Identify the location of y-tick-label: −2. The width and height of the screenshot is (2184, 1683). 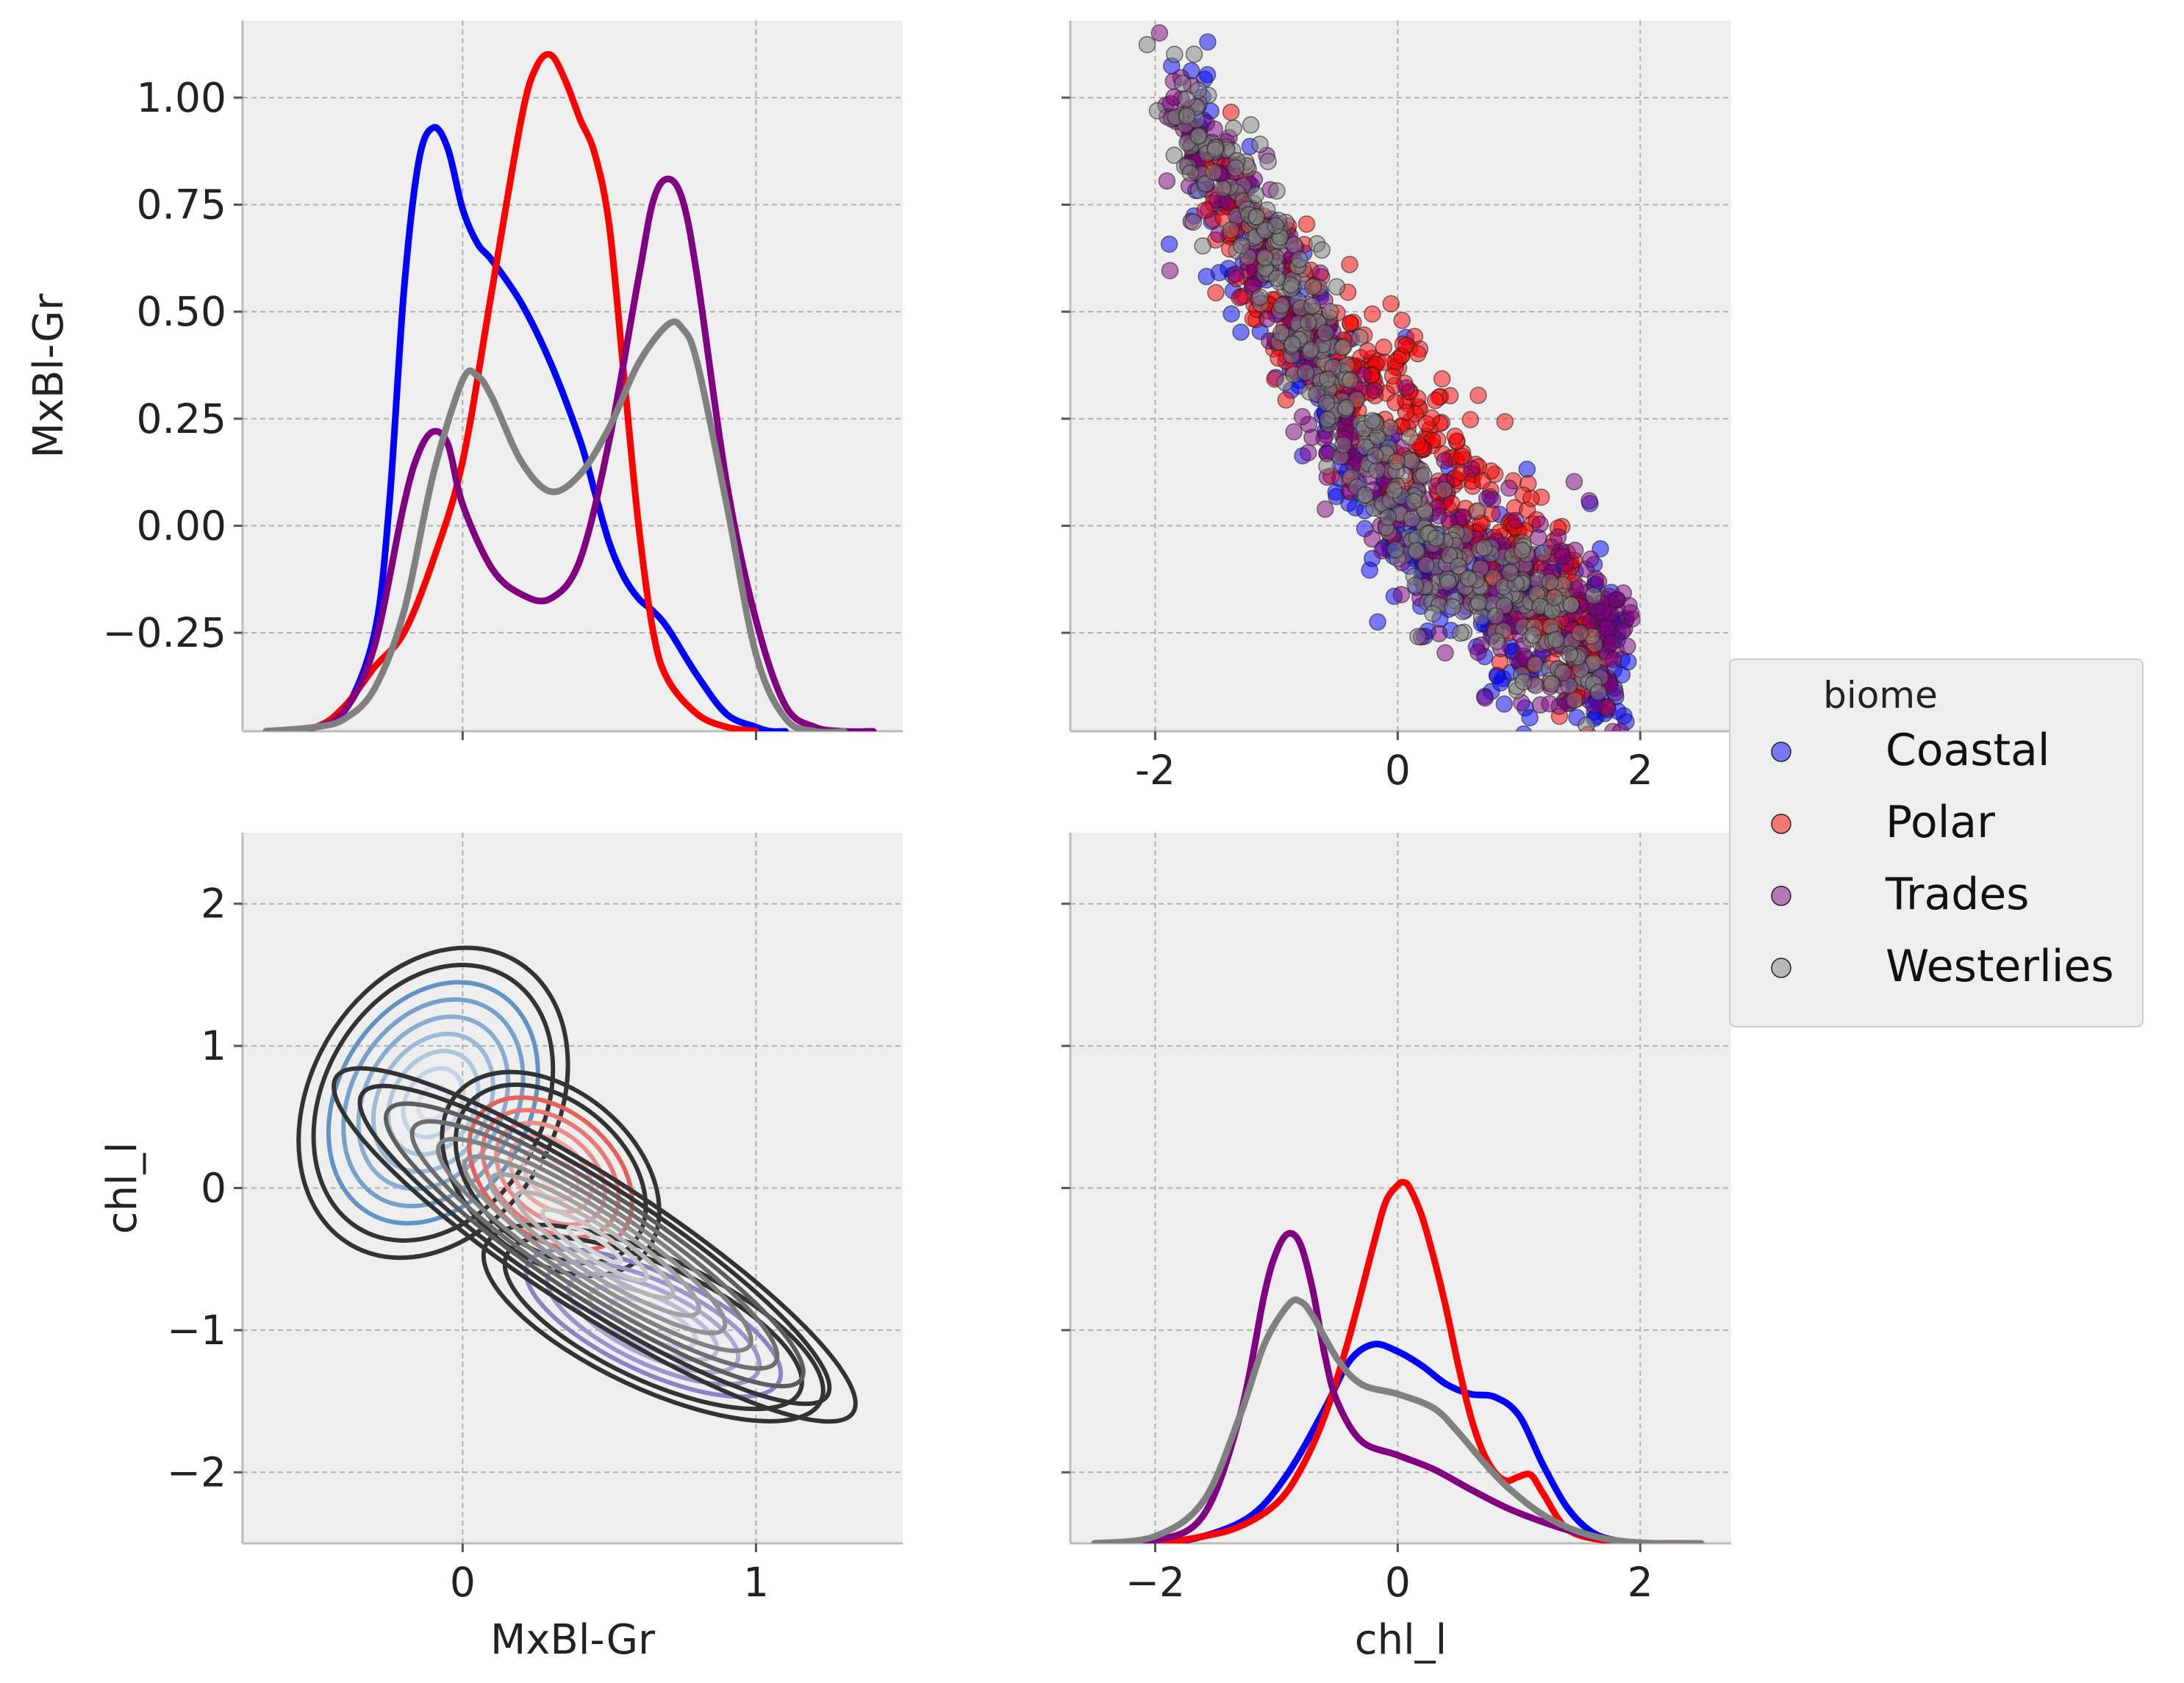
(196, 1472).